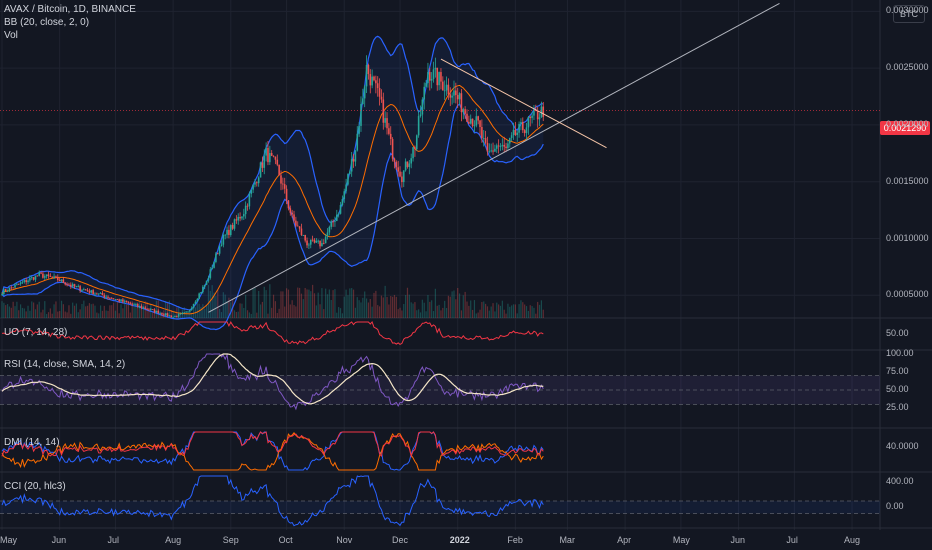 The height and width of the screenshot is (550, 932). I want to click on time-tick-label: Apr, so click(624, 540).